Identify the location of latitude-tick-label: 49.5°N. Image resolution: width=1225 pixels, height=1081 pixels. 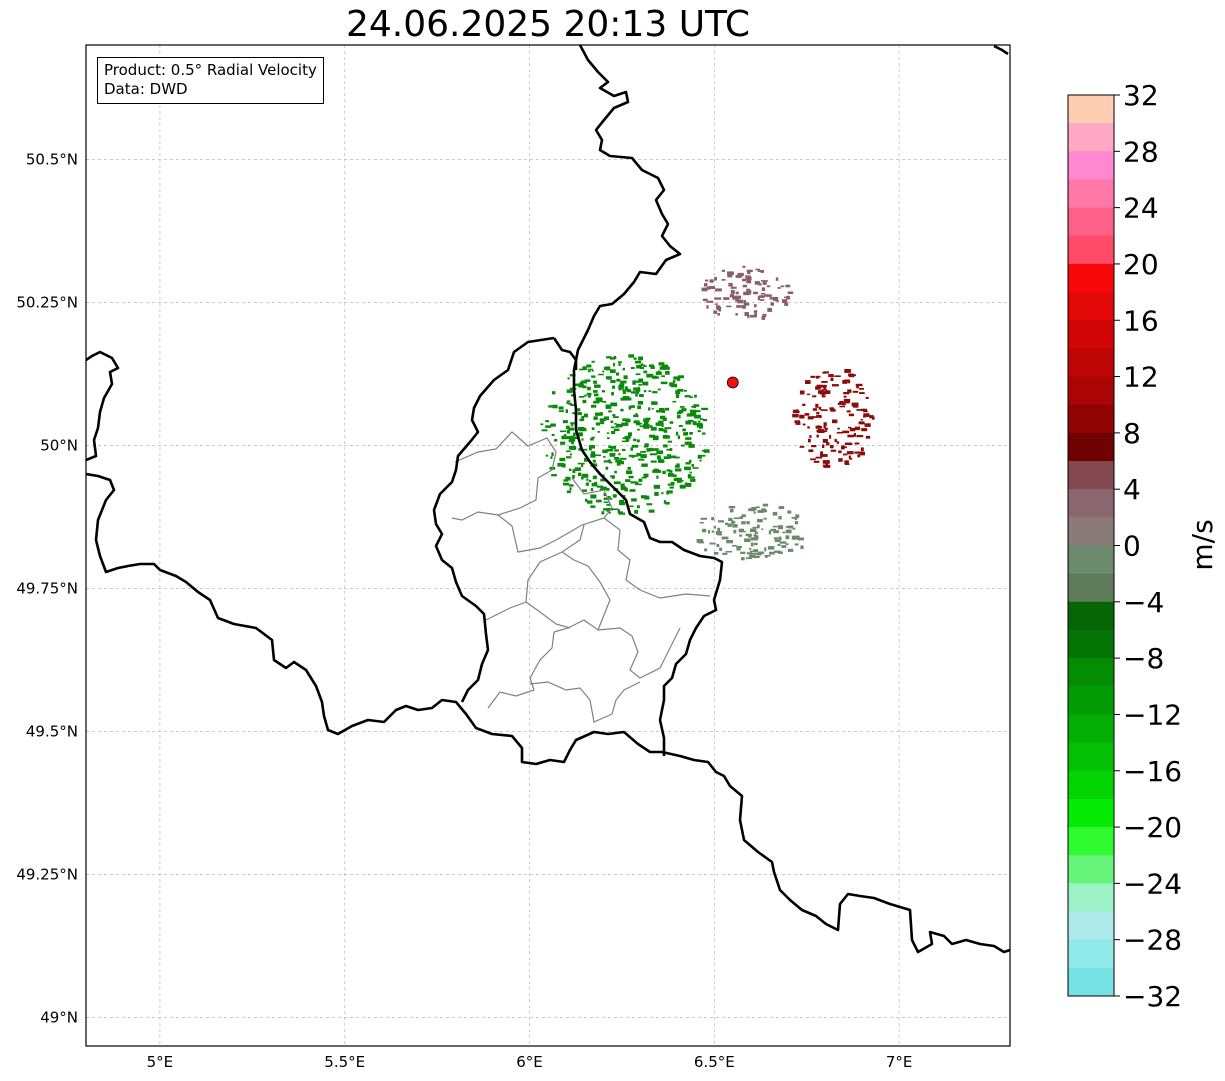
(52, 731).